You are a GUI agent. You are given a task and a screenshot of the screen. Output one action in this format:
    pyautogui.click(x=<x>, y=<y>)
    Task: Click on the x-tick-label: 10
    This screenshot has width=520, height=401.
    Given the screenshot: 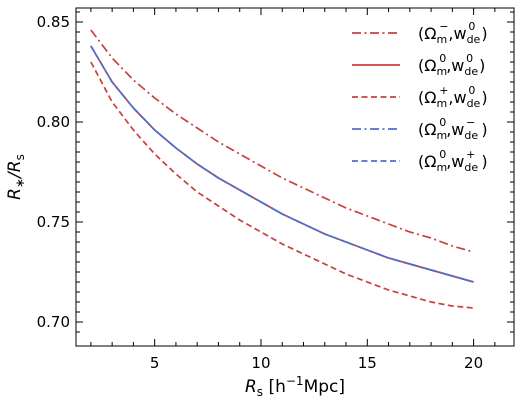 What is the action you would take?
    pyautogui.click(x=260, y=363)
    